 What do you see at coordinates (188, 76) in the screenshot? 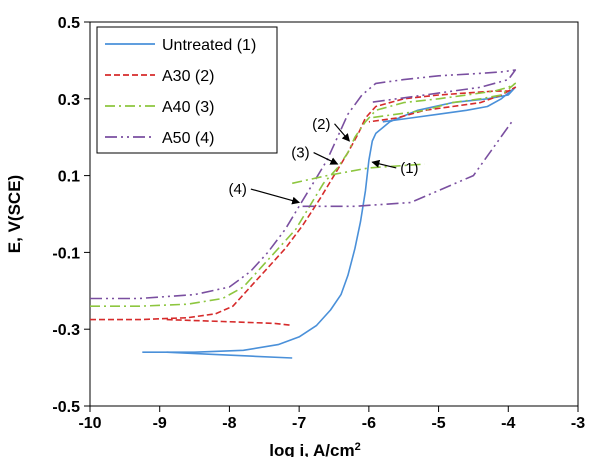
I see `legend-label-1: A30 (2)` at bounding box center [188, 76].